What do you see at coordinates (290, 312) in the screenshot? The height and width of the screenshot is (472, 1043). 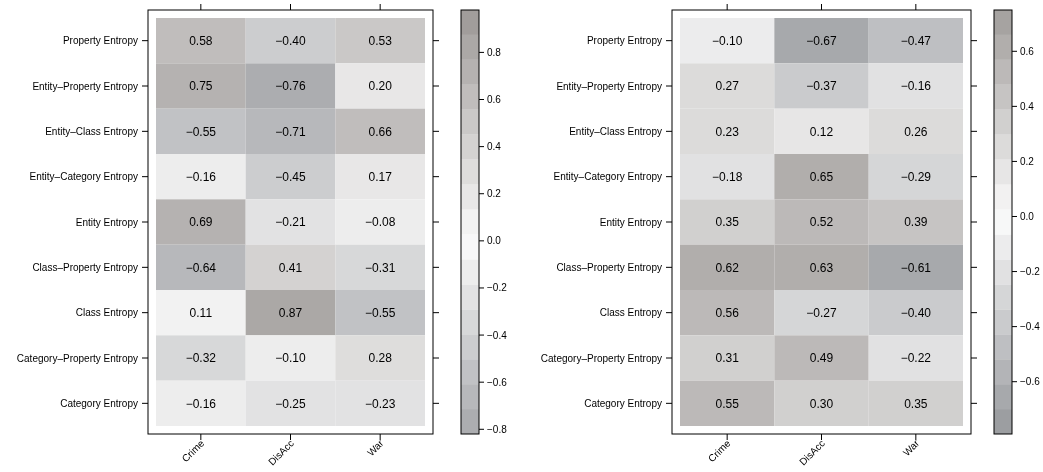 I see `data-label: 0.87` at bounding box center [290, 312].